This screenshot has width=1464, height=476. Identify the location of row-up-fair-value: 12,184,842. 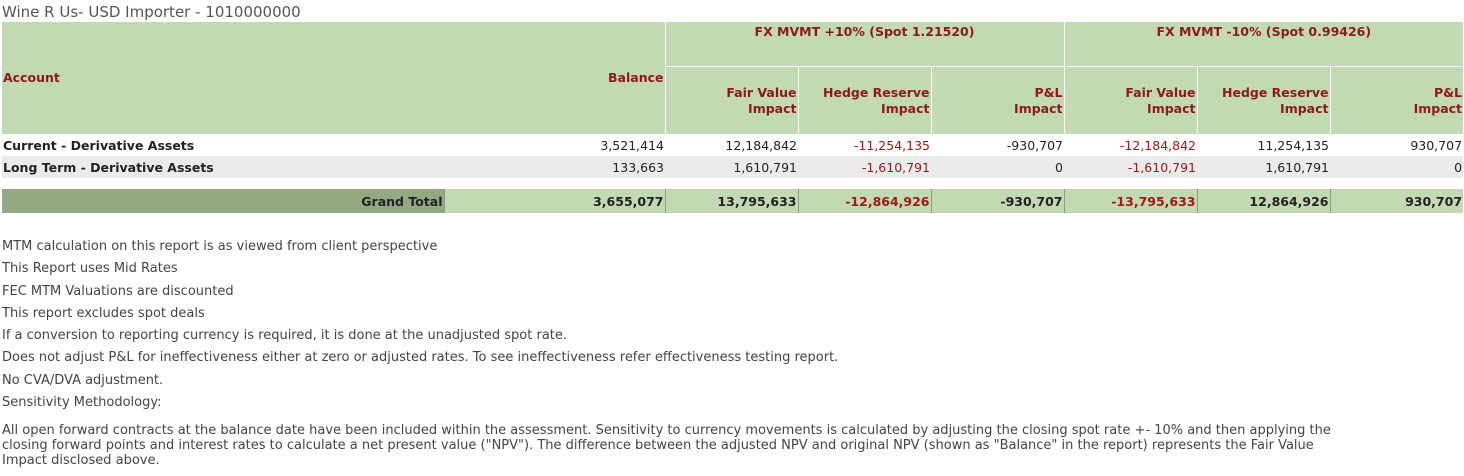
(731, 145).